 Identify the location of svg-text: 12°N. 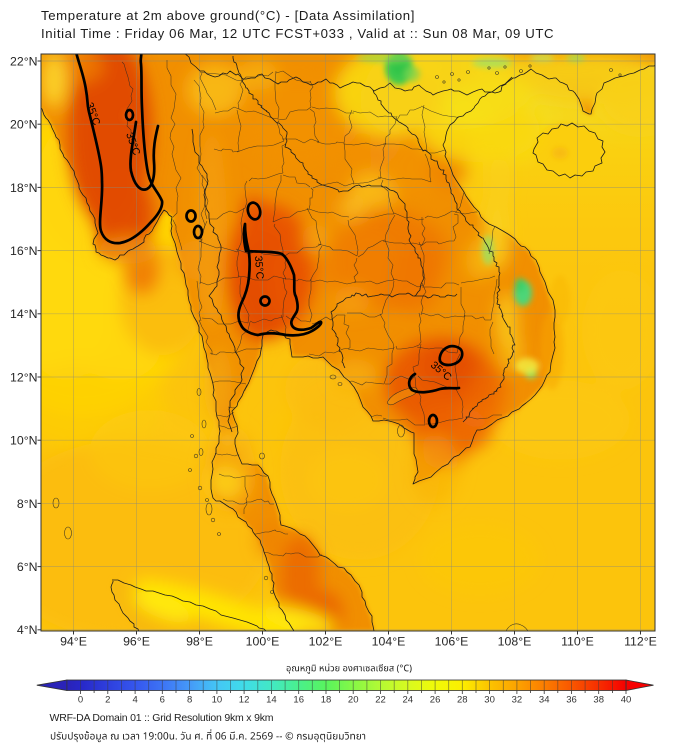
(23, 377).